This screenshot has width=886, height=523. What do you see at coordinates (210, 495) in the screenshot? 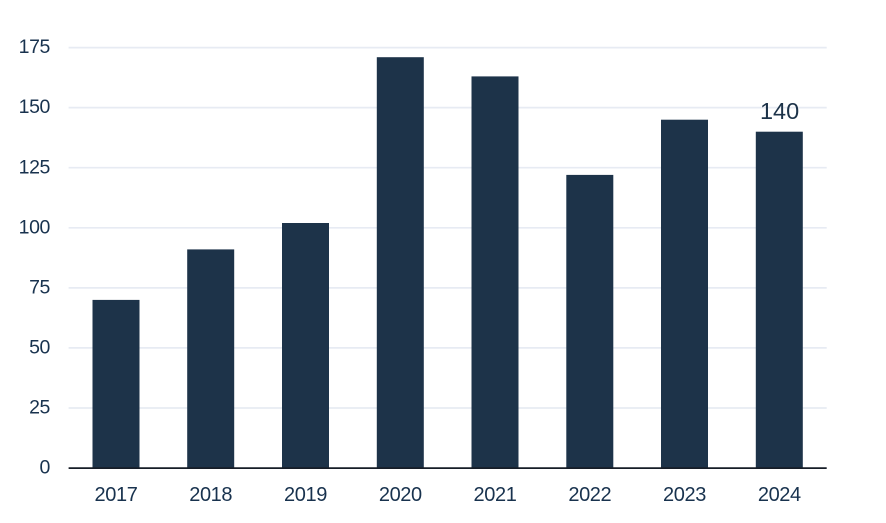
I see `svg-text: 2018` at bounding box center [210, 495].